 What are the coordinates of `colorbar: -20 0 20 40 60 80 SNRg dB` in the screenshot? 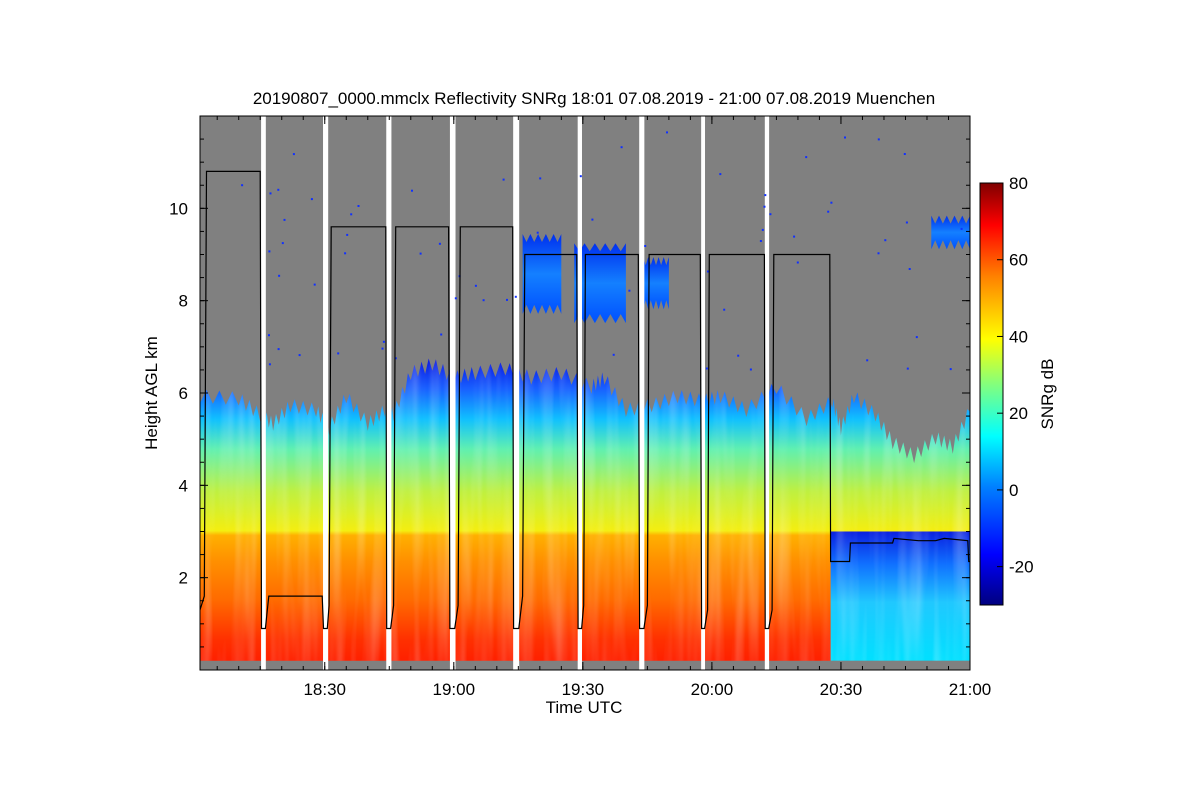 It's located at (1018, 390).